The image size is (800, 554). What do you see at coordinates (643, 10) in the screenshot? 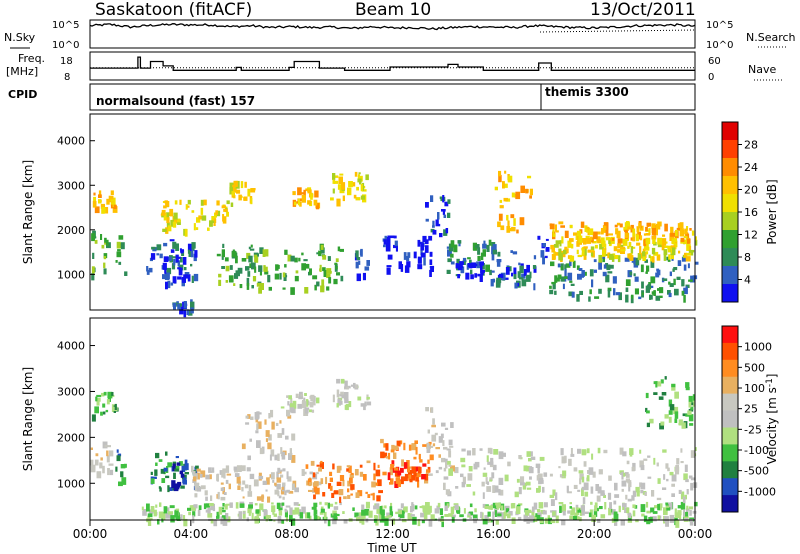
I see `date-title: 13/Oct/2011` at bounding box center [643, 10].